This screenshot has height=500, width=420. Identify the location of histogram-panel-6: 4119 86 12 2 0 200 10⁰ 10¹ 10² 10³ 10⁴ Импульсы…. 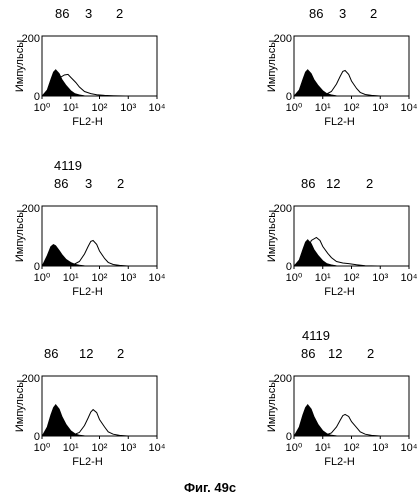
(341, 398).